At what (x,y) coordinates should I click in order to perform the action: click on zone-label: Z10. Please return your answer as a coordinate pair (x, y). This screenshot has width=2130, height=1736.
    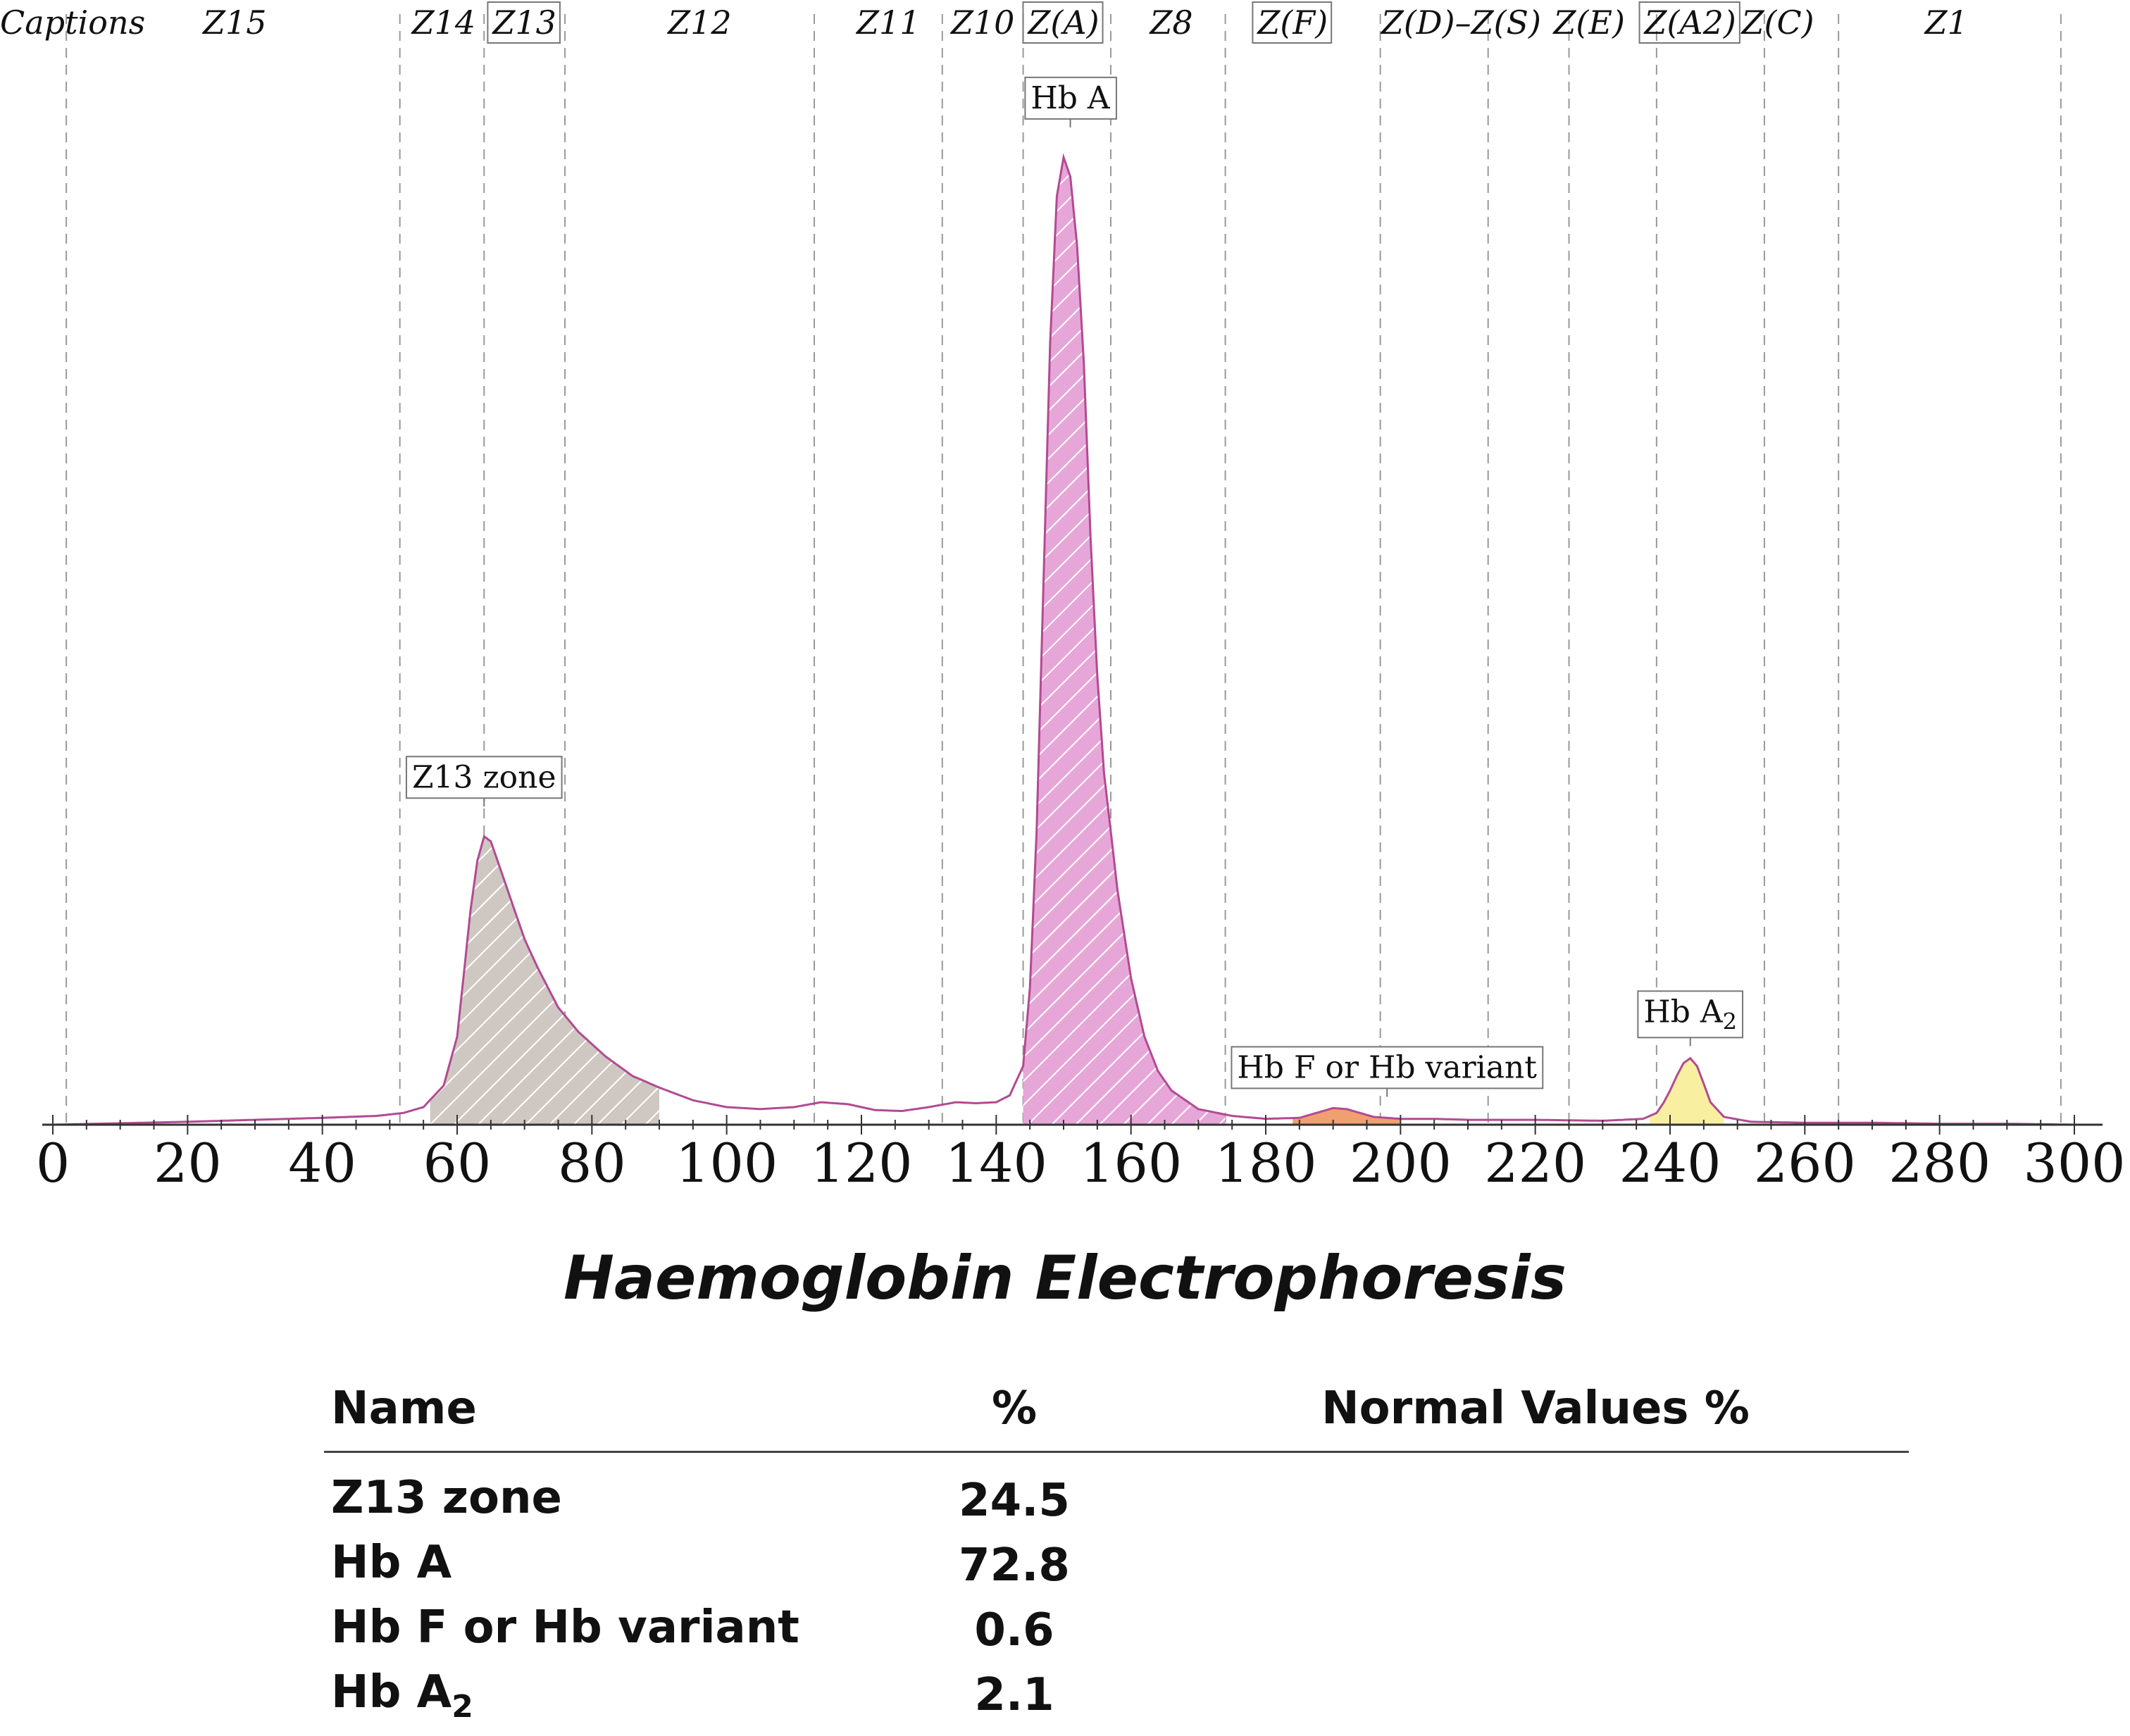
    Looking at the image, I should click on (982, 23).